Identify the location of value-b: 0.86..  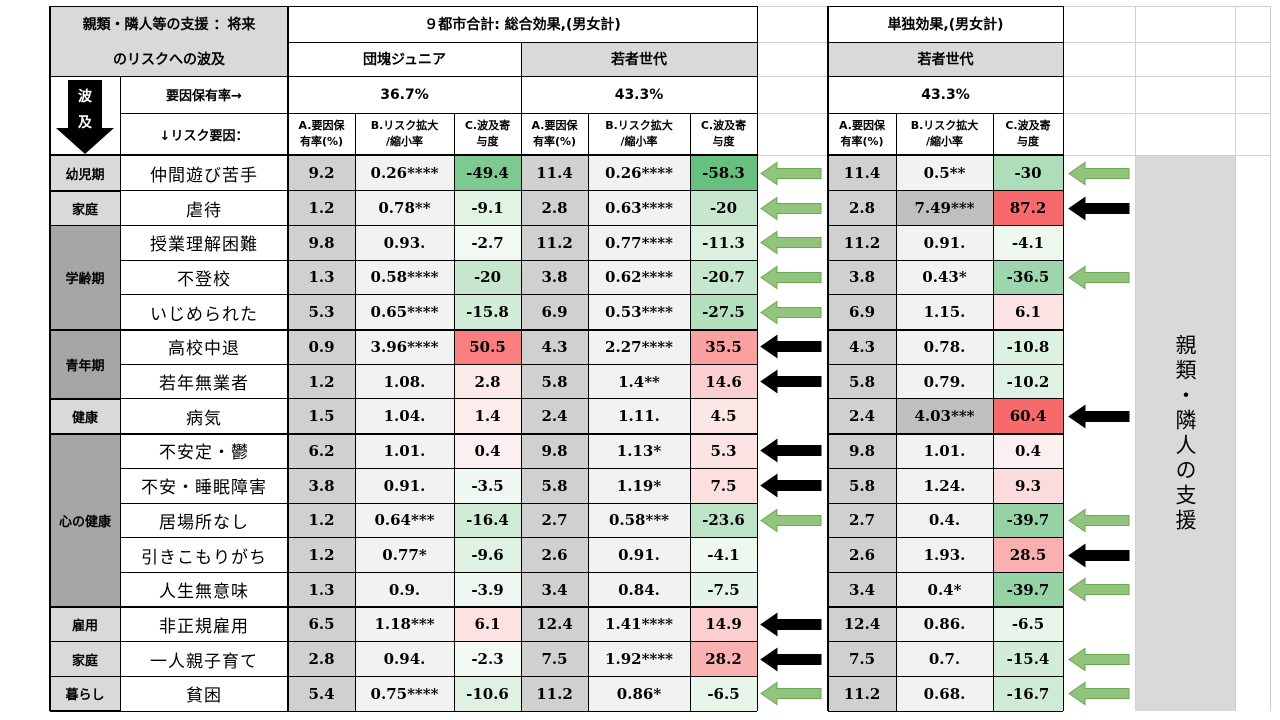
(944, 624).